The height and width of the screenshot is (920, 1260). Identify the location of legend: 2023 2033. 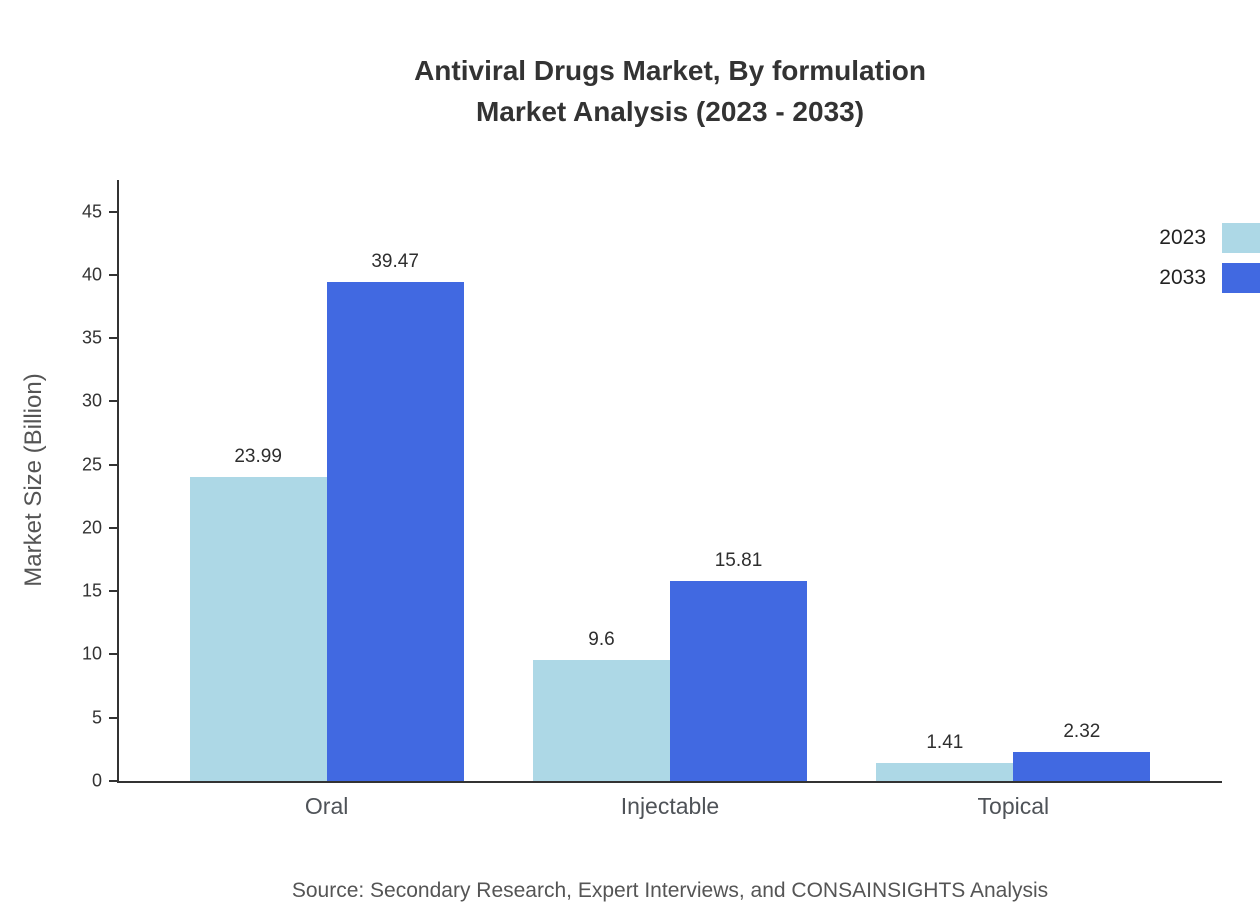
(1209, 258).